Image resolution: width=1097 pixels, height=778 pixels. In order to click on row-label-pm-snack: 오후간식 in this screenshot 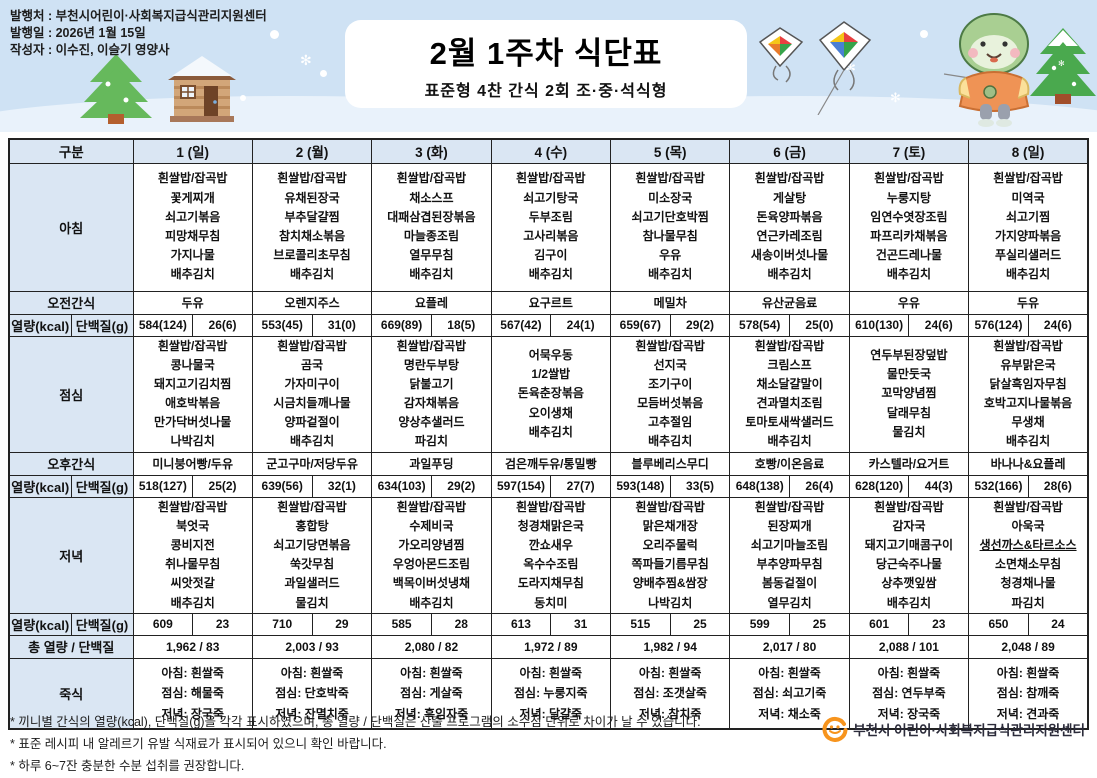, I will do `click(71, 463)`.